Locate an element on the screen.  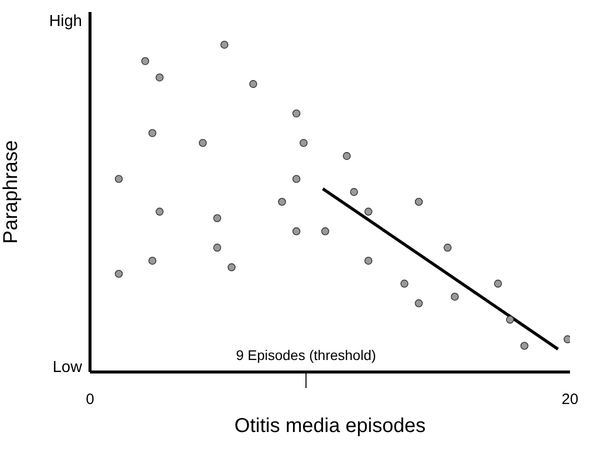
x-axis-title: Otitis media episodes is located at coordinates (330, 426).